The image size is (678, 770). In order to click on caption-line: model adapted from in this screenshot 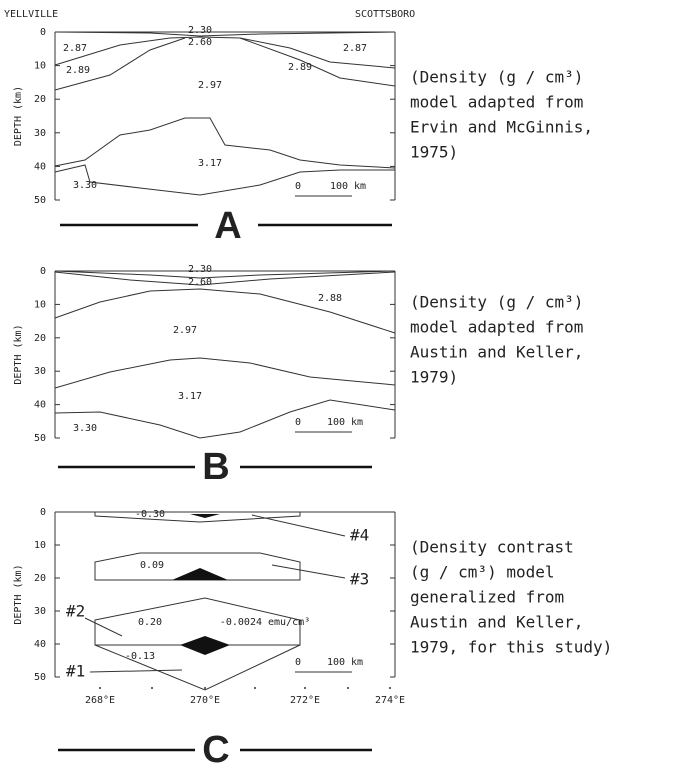, I will do `click(496, 327)`.